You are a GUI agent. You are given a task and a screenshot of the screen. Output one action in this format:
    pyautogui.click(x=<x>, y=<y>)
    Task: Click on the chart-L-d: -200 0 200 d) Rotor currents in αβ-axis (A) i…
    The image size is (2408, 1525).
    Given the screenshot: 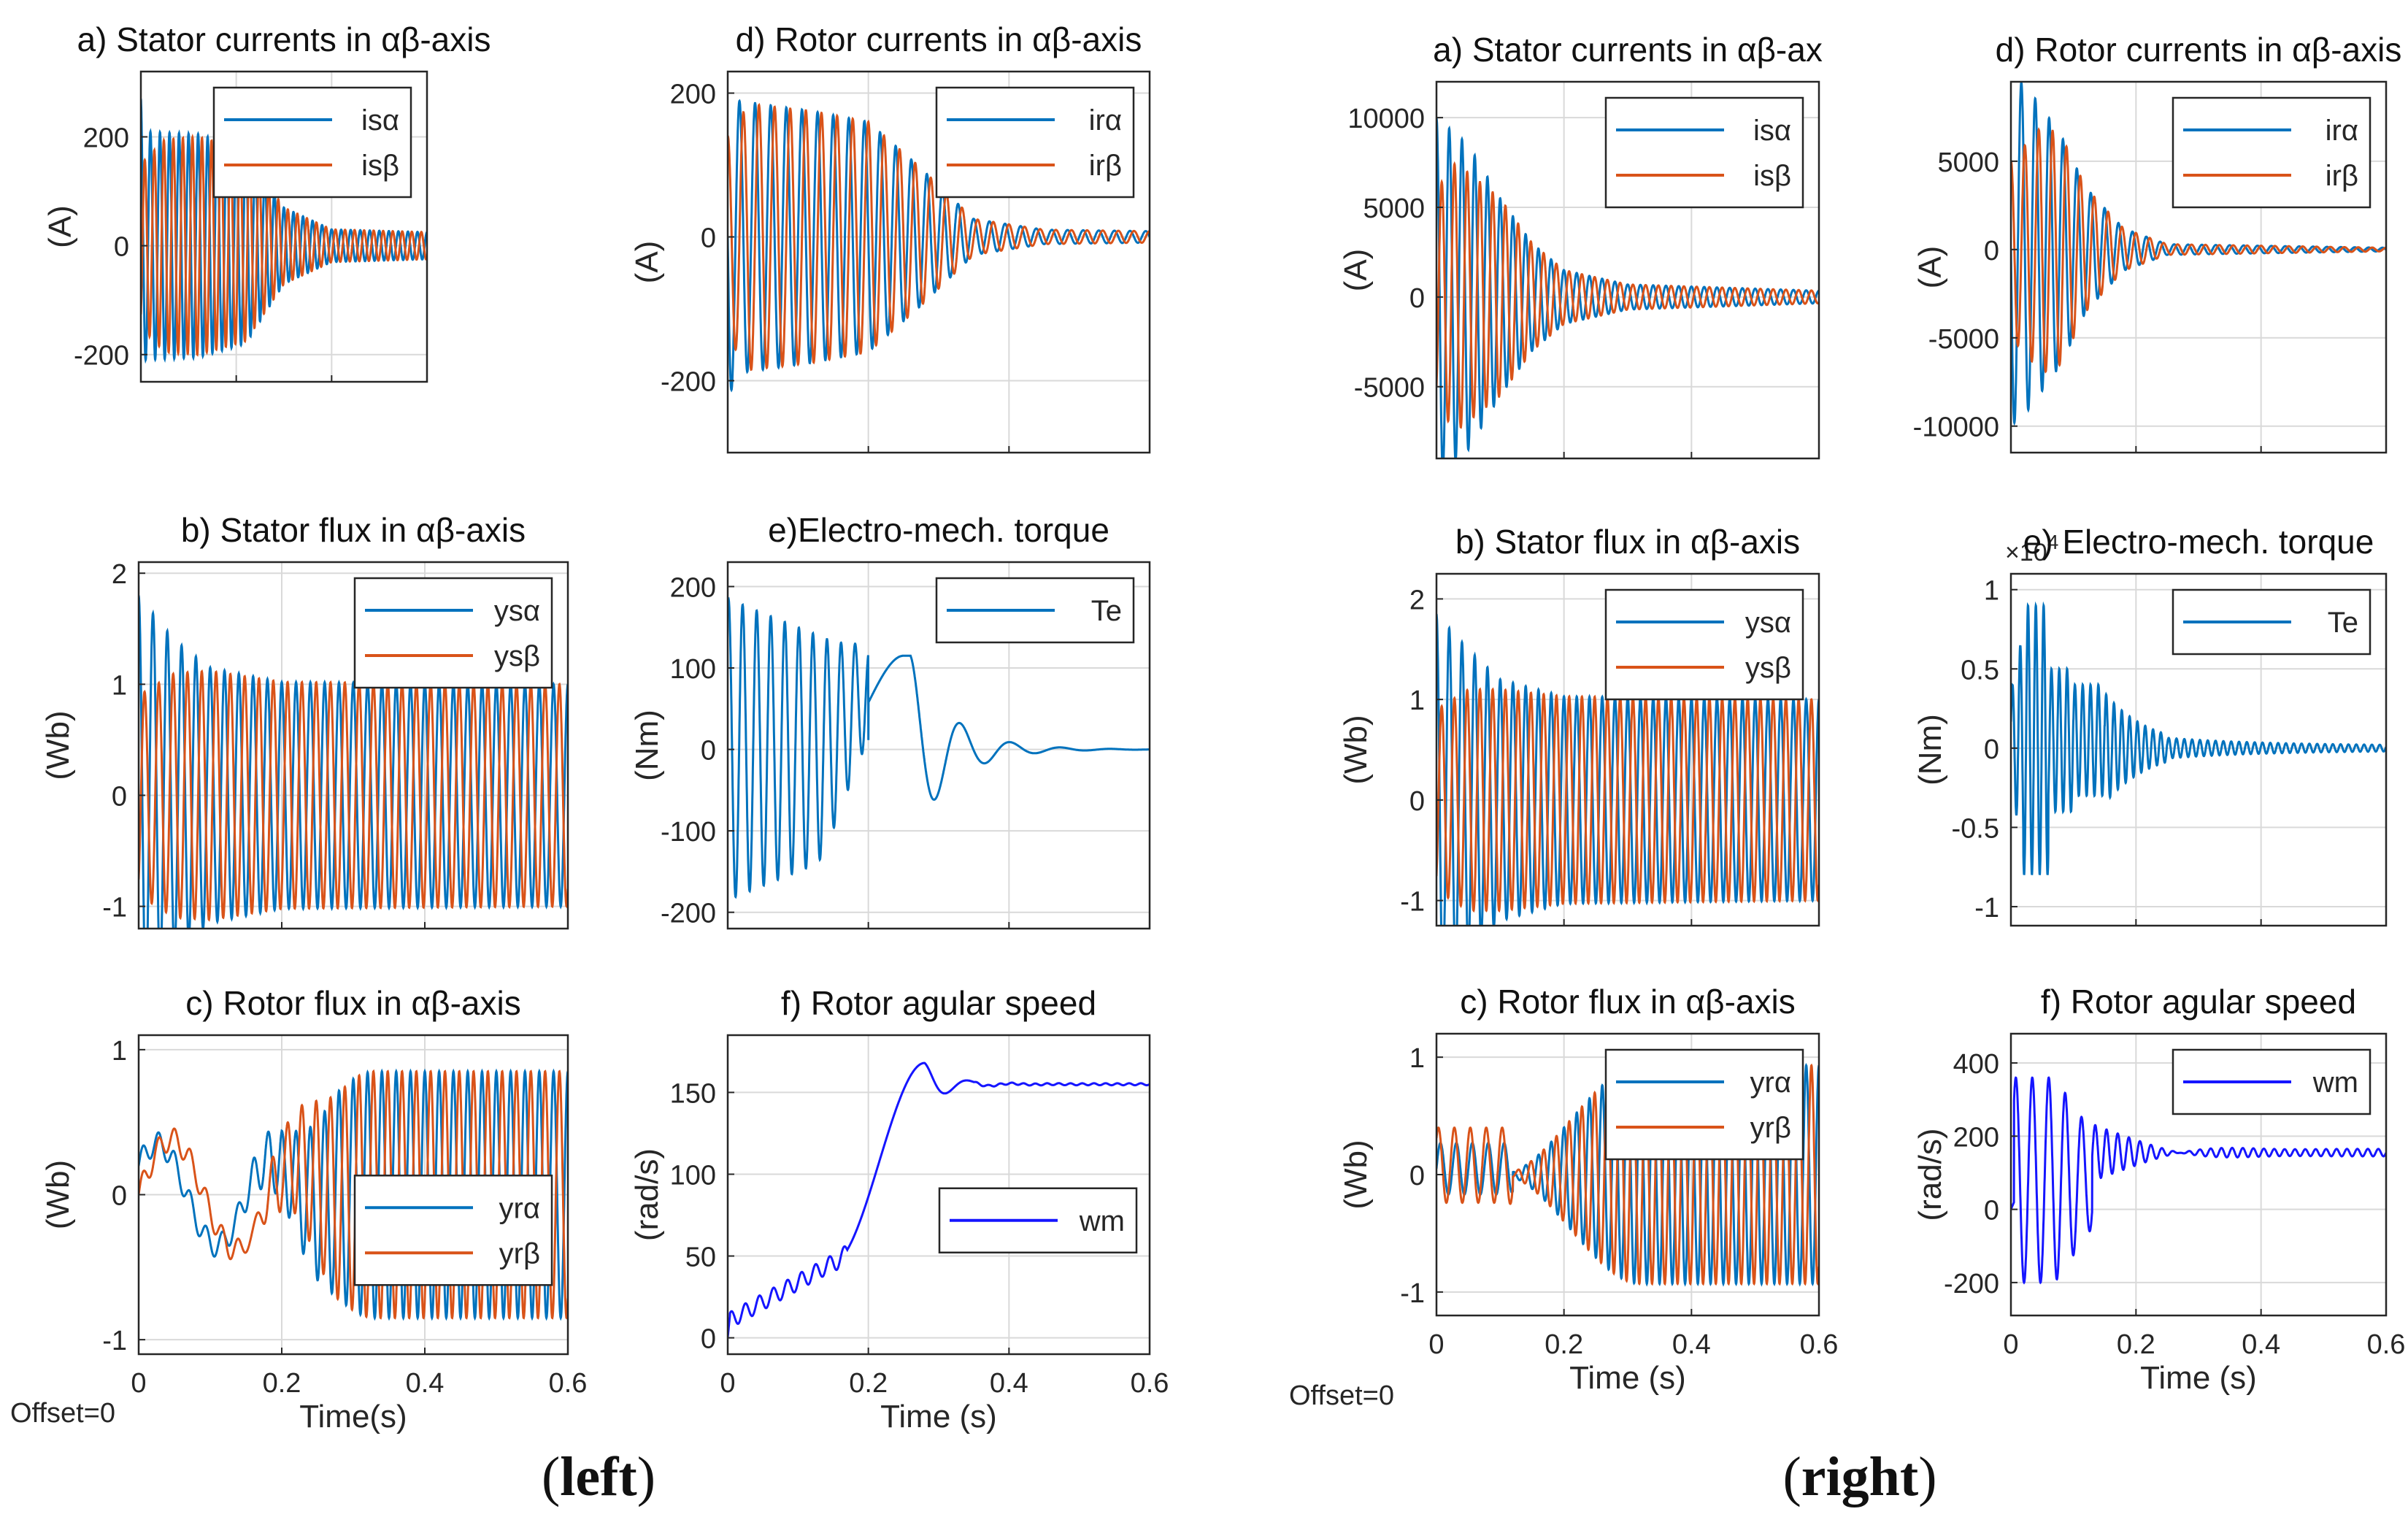 What is the action you would take?
    pyautogui.click(x=890, y=237)
    